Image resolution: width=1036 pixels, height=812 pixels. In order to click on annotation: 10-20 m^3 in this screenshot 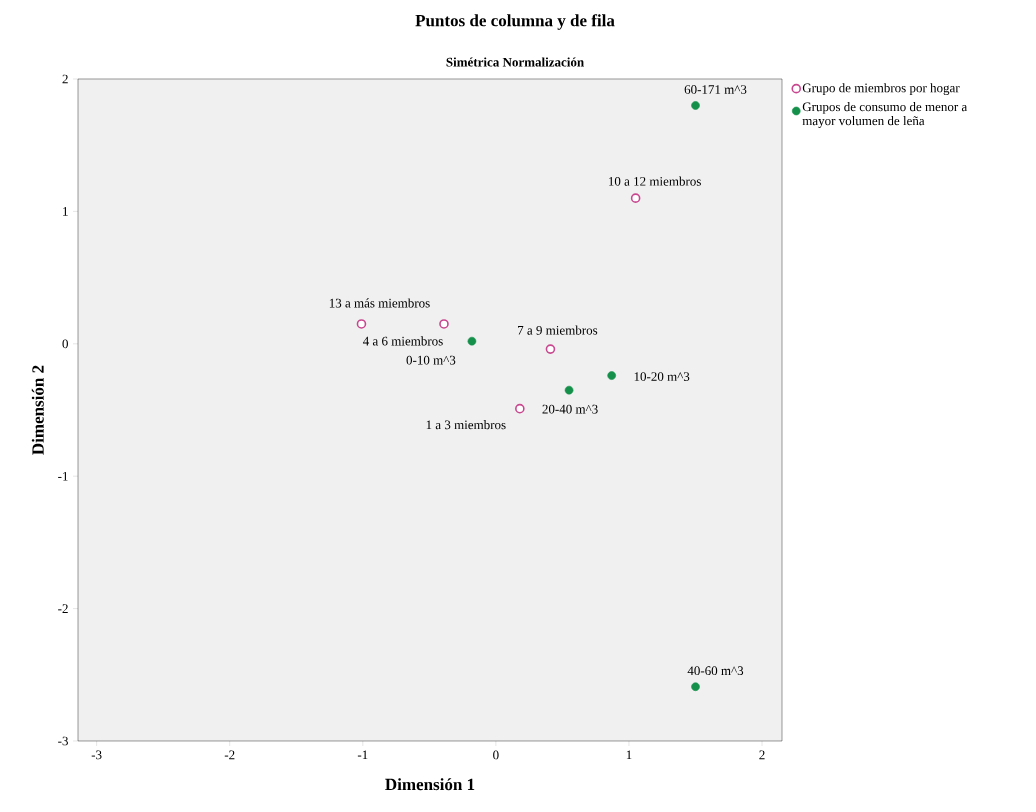, I will do `click(662, 376)`.